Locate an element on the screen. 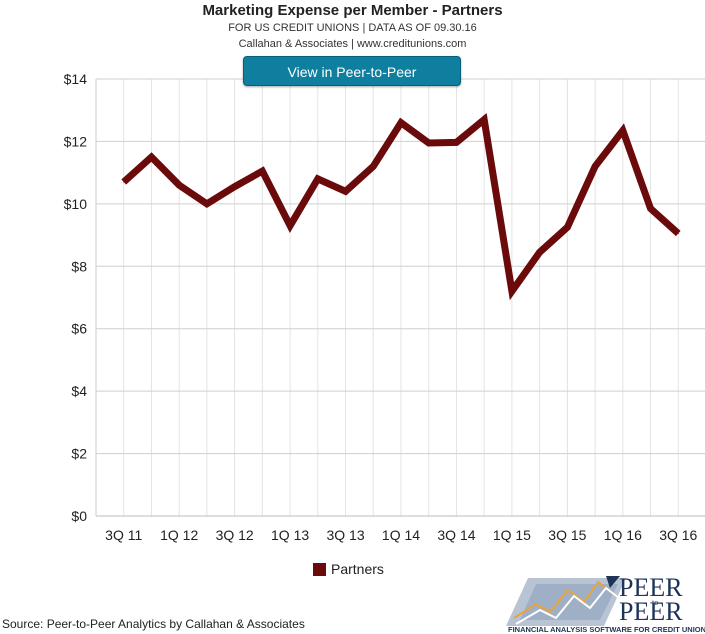  x-tick-label: 3Q 13 is located at coordinates (345, 535).